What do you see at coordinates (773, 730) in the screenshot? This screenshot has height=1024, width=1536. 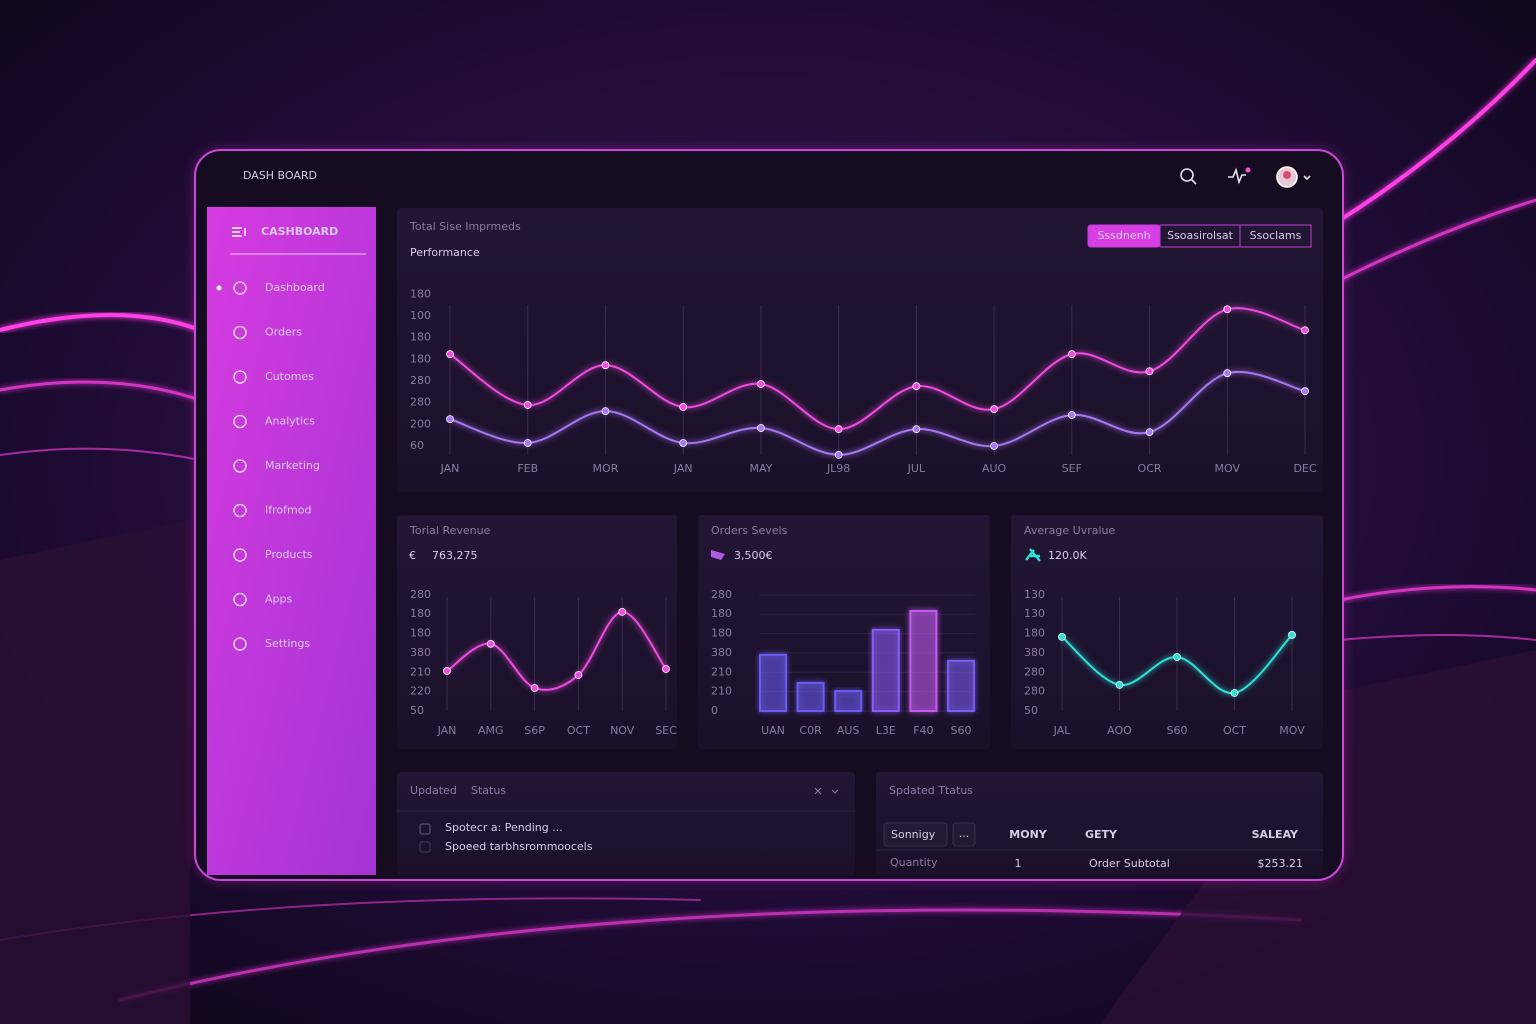 I see `x-tick-label: UAN` at bounding box center [773, 730].